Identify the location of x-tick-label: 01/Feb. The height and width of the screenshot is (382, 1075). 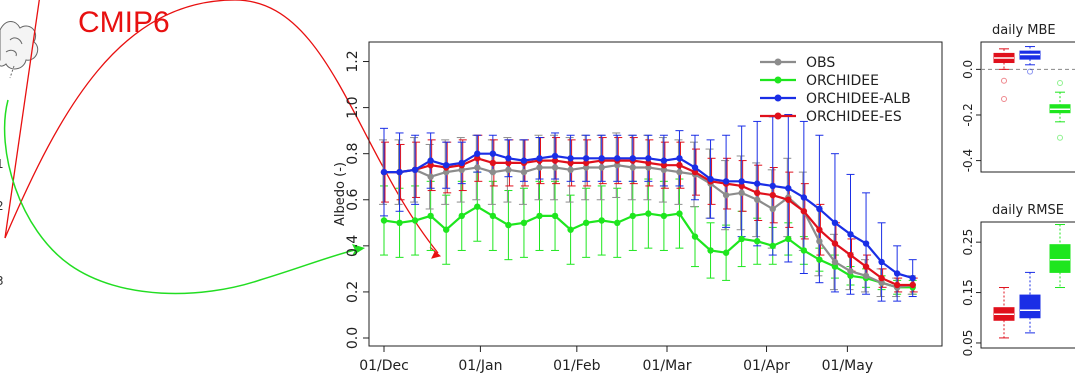
(576, 366).